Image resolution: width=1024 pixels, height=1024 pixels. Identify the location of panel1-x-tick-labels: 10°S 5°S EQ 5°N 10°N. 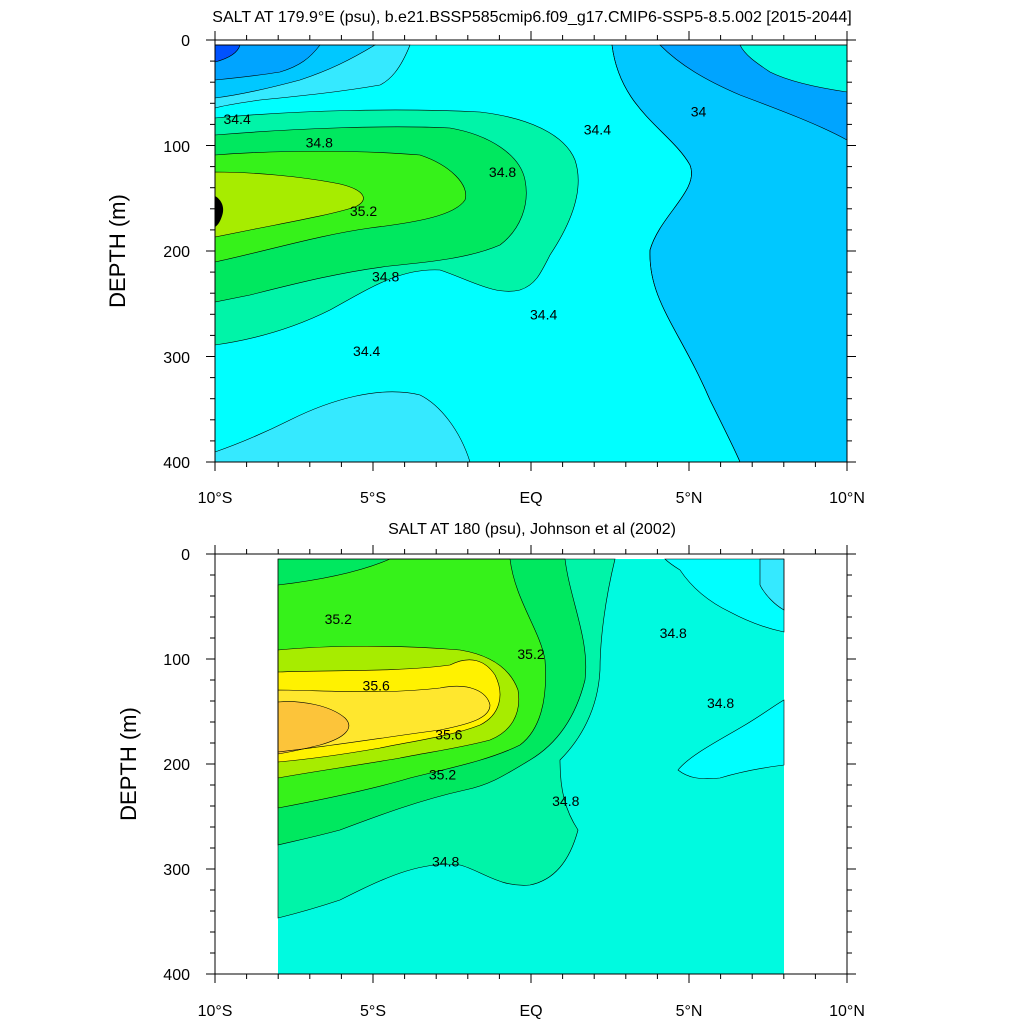
(531, 498).